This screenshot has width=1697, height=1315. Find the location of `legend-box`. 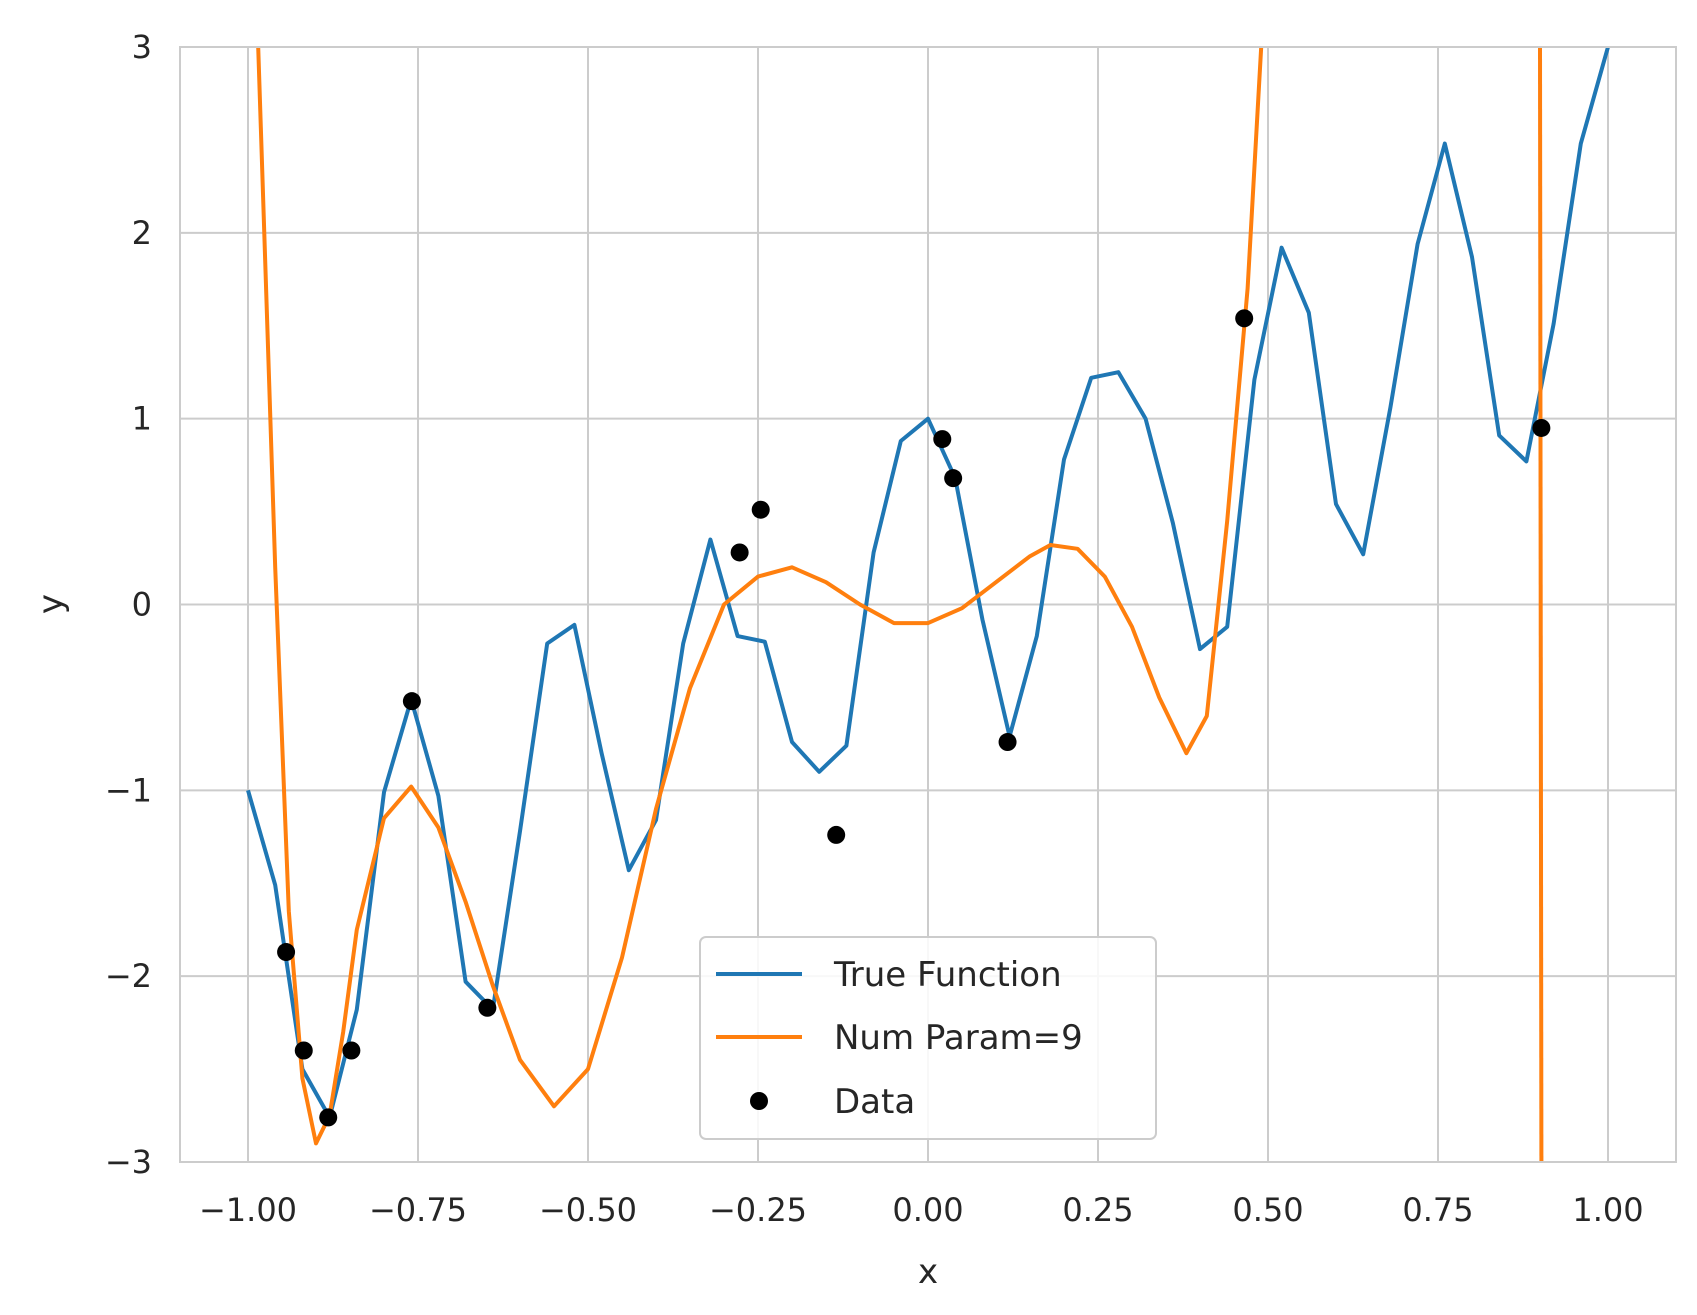

legend-box is located at coordinates (928, 1038).